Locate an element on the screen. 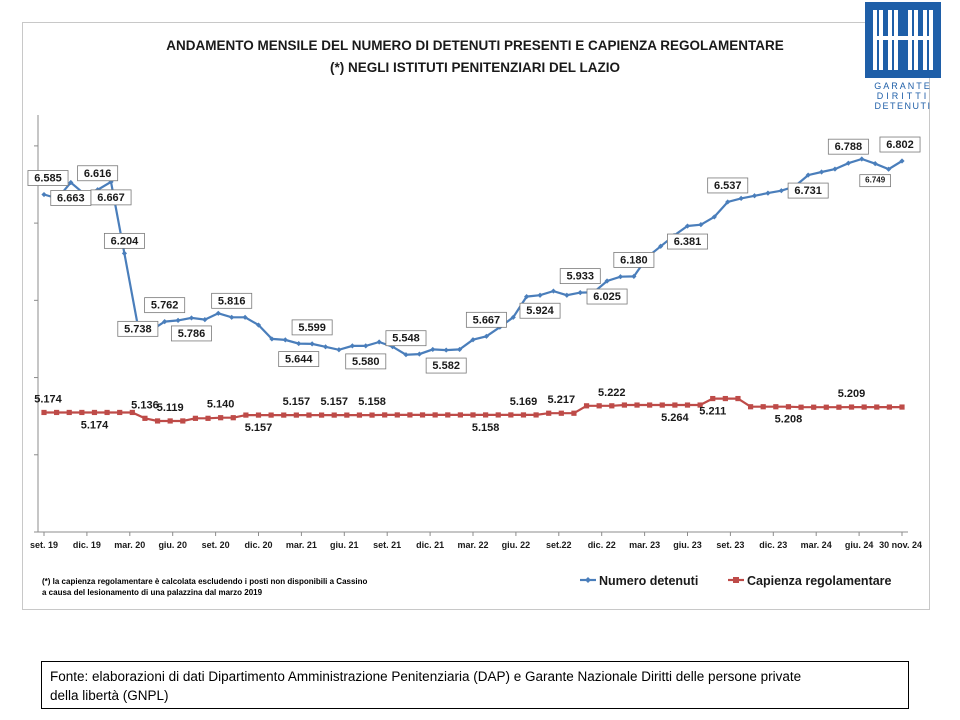 This screenshot has width=960, height=720. data-label: 5.208 is located at coordinates (789, 420).